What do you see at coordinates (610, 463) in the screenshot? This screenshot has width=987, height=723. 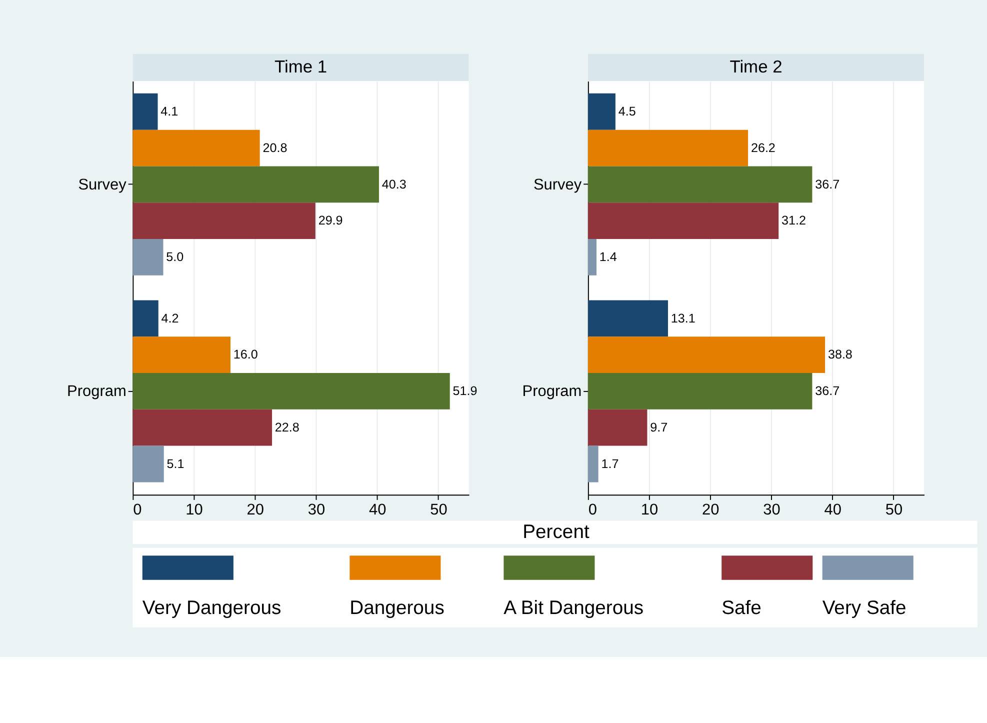 I see `data-label: 1.7` at bounding box center [610, 463].